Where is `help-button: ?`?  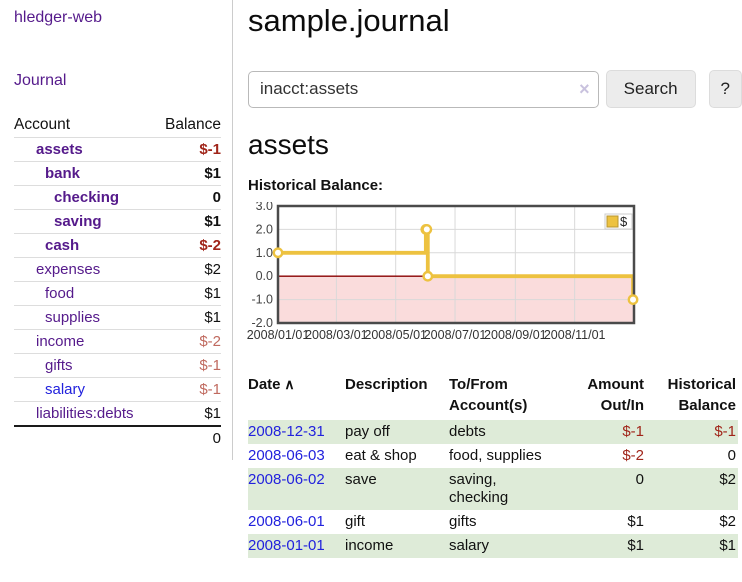 help-button: ? is located at coordinates (725, 89).